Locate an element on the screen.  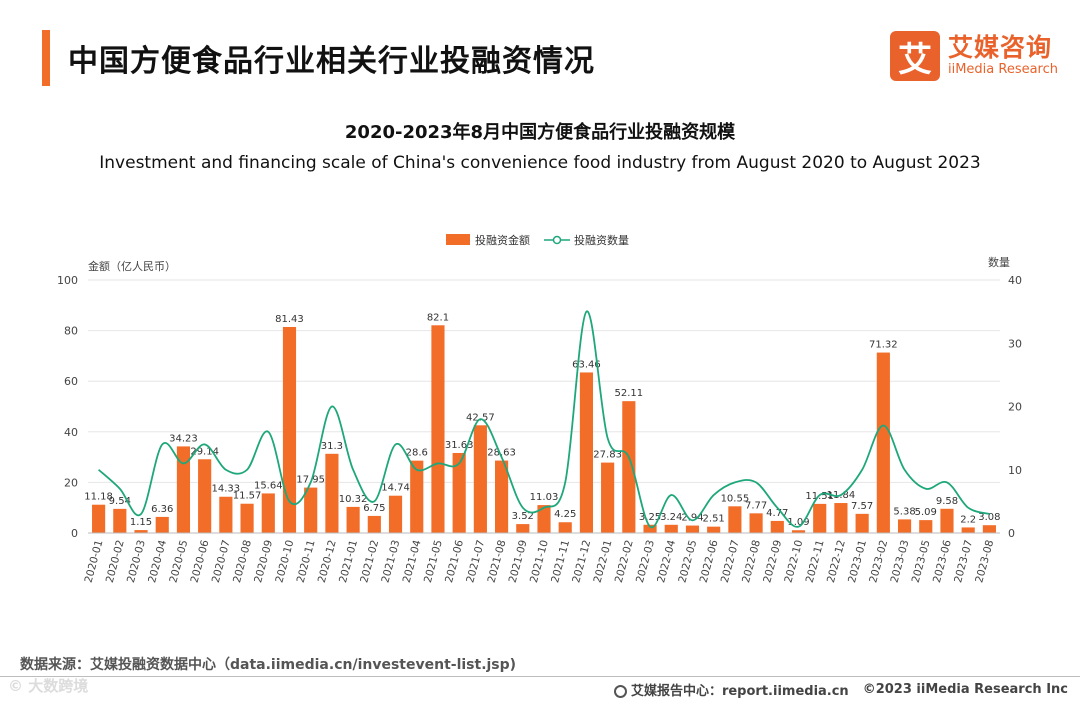
bar-value-label: 4.77 is located at coordinates (777, 513).